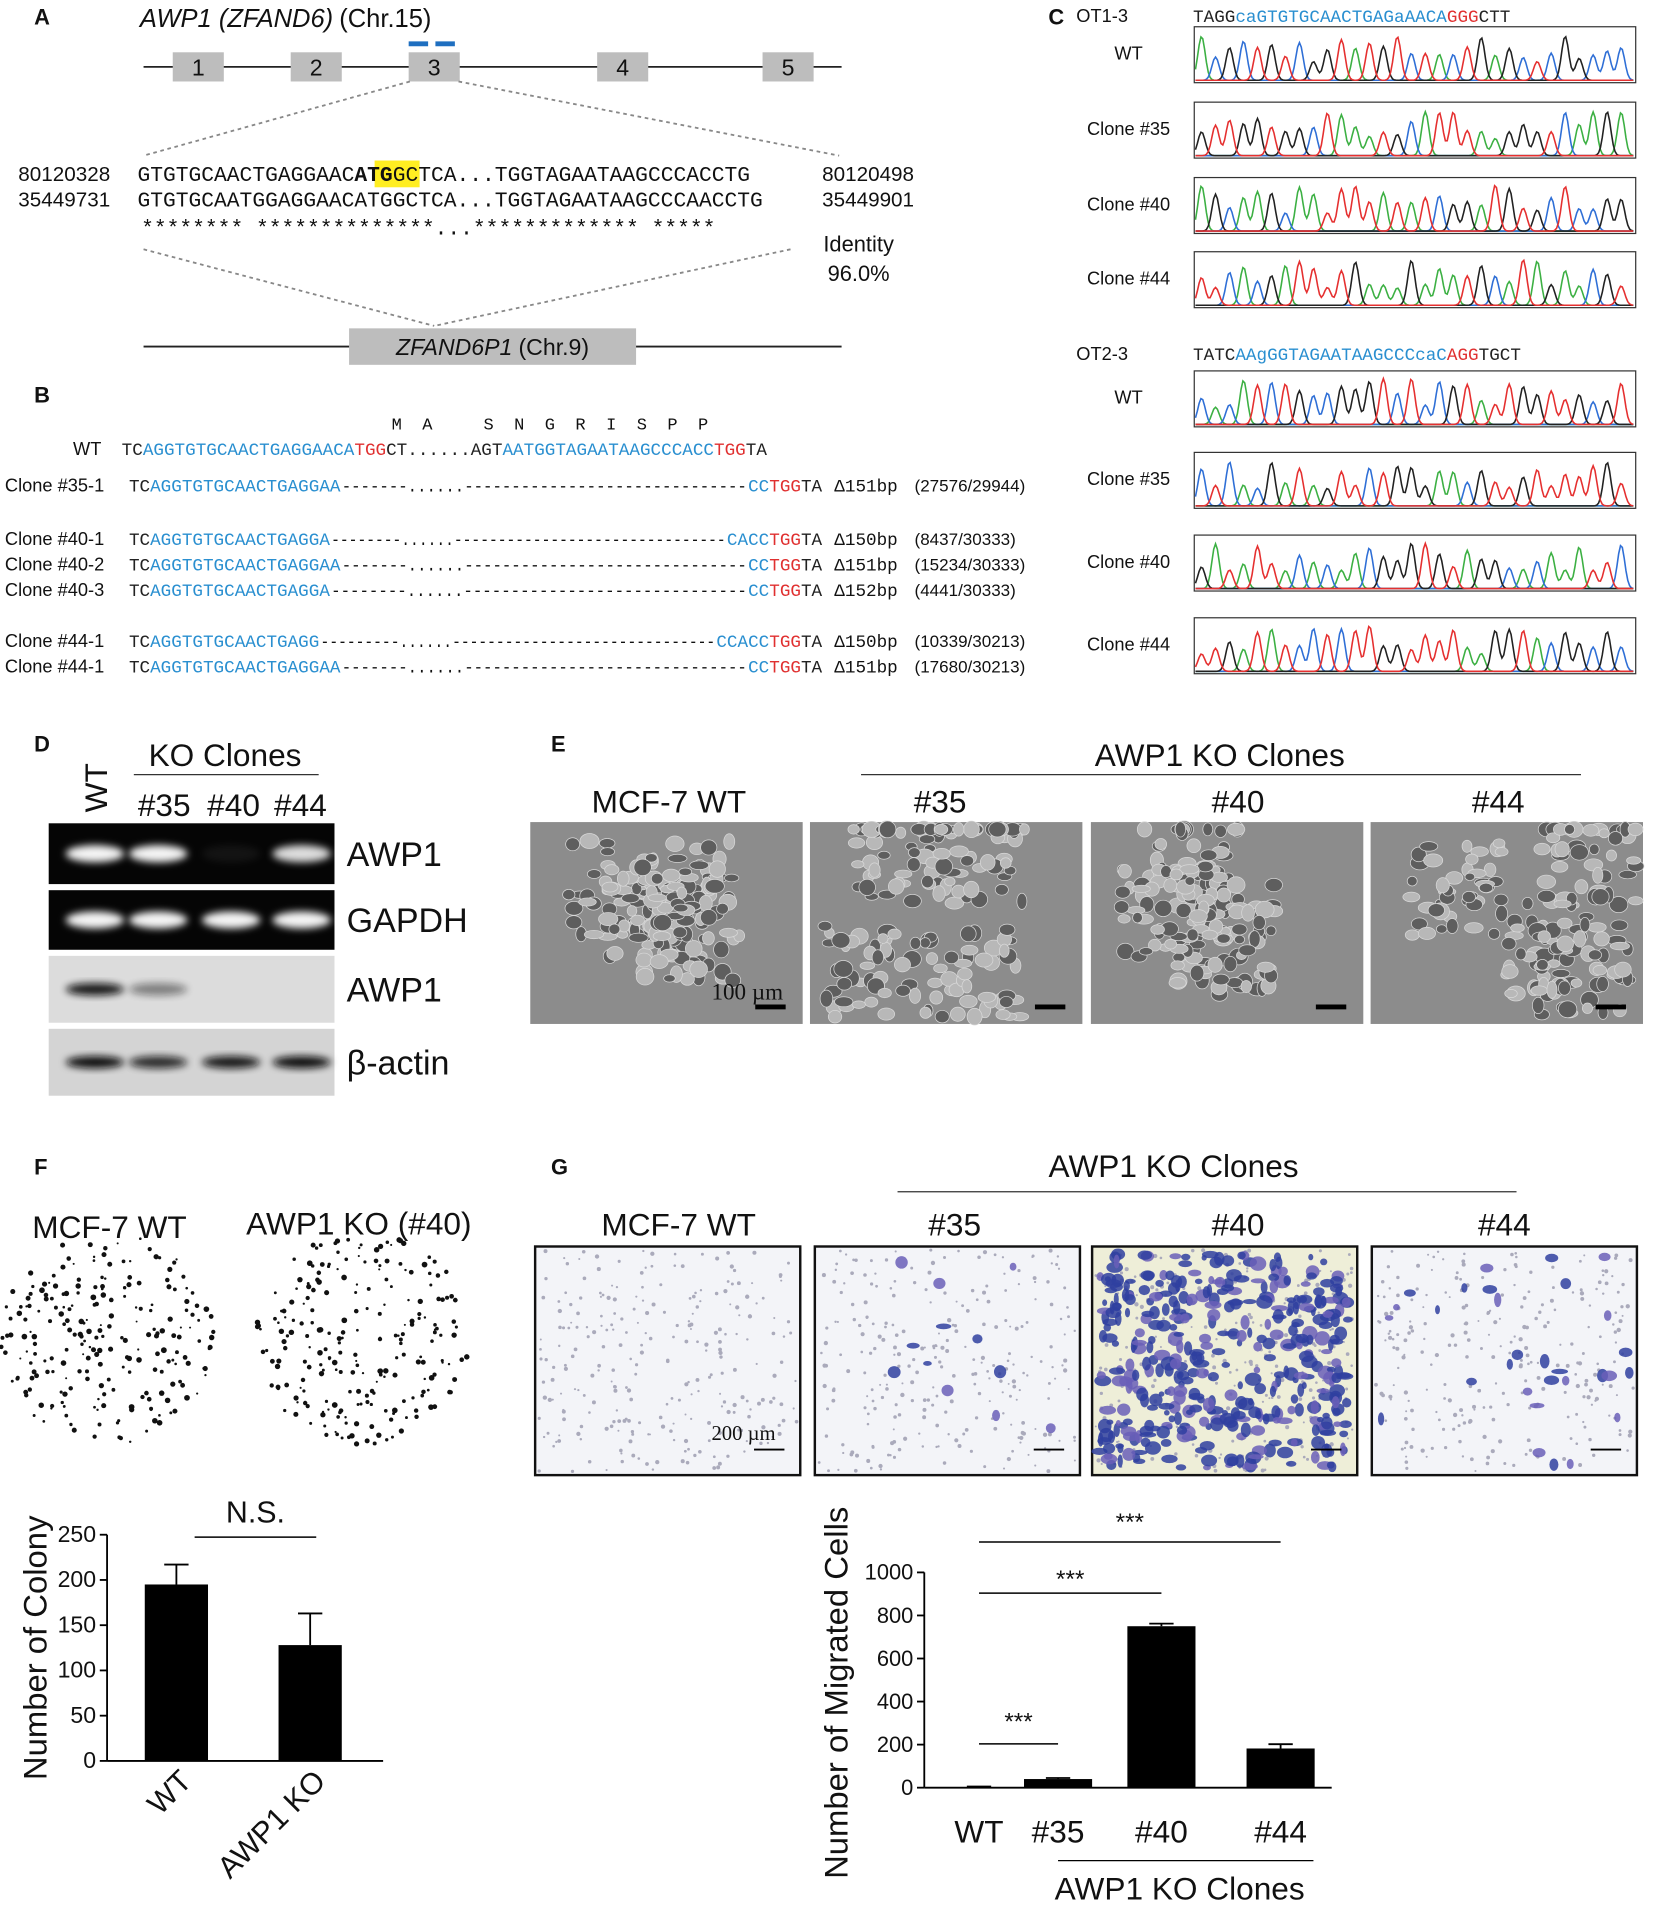  What do you see at coordinates (89, 1760) in the screenshot?
I see `y-tick-label: 0` at bounding box center [89, 1760].